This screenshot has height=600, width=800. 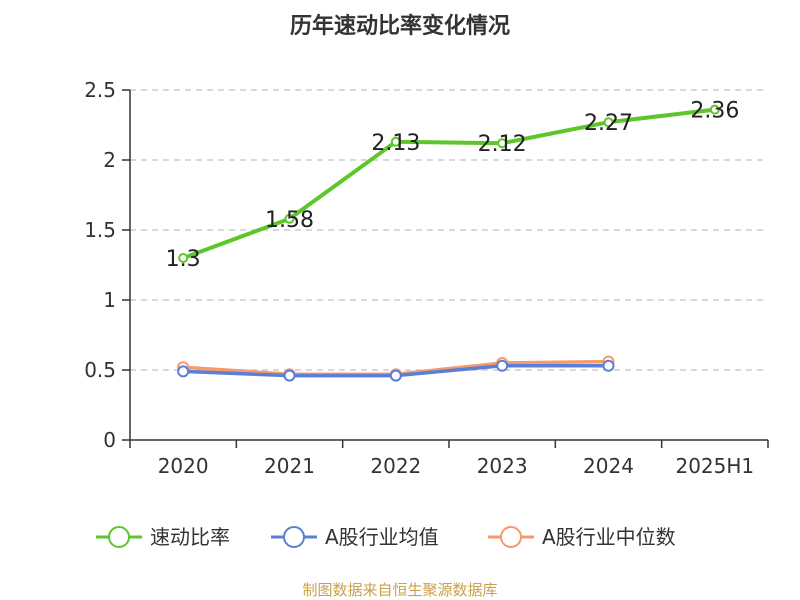 I want to click on legend-item-0: 速动比率, so click(x=163, y=537).